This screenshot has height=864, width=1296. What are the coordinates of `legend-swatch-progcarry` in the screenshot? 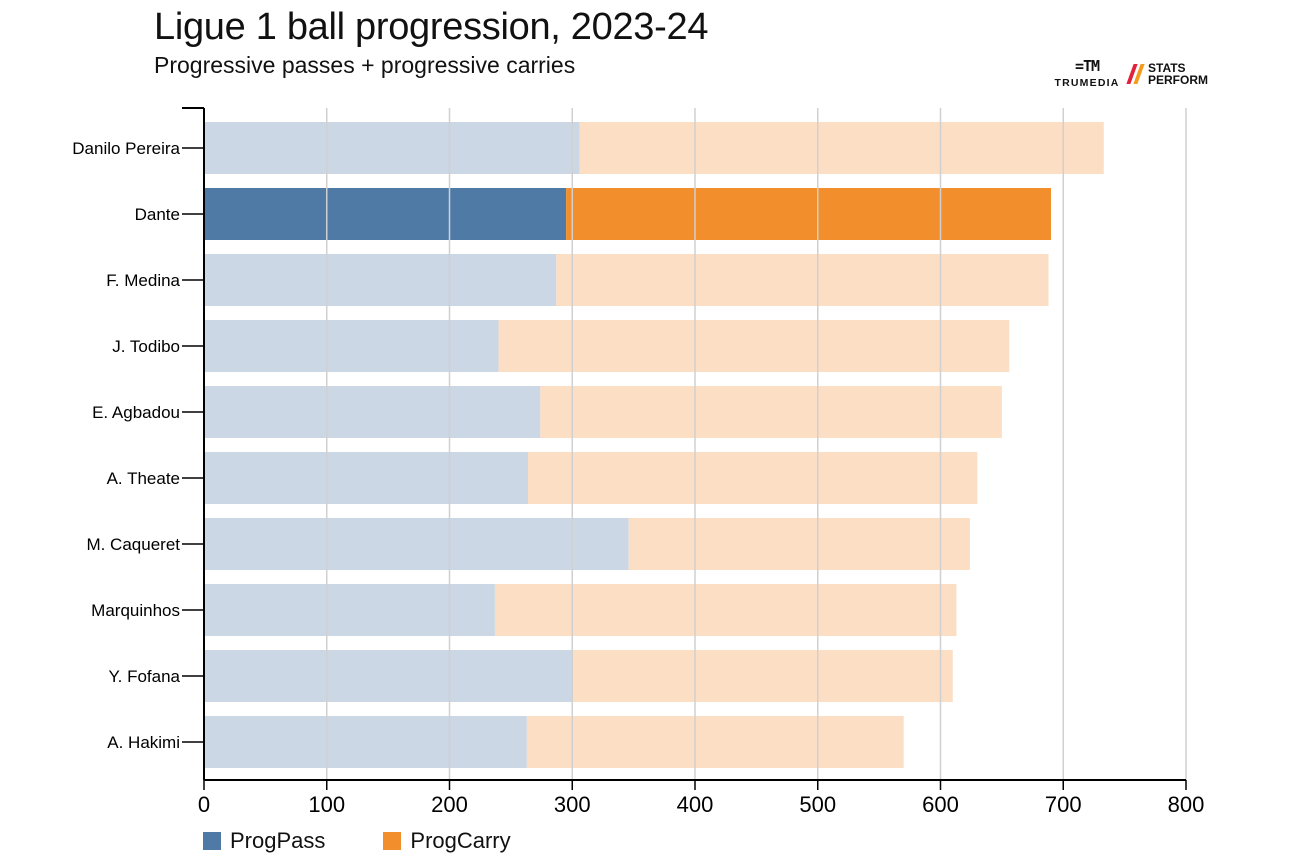 It's located at (392, 841).